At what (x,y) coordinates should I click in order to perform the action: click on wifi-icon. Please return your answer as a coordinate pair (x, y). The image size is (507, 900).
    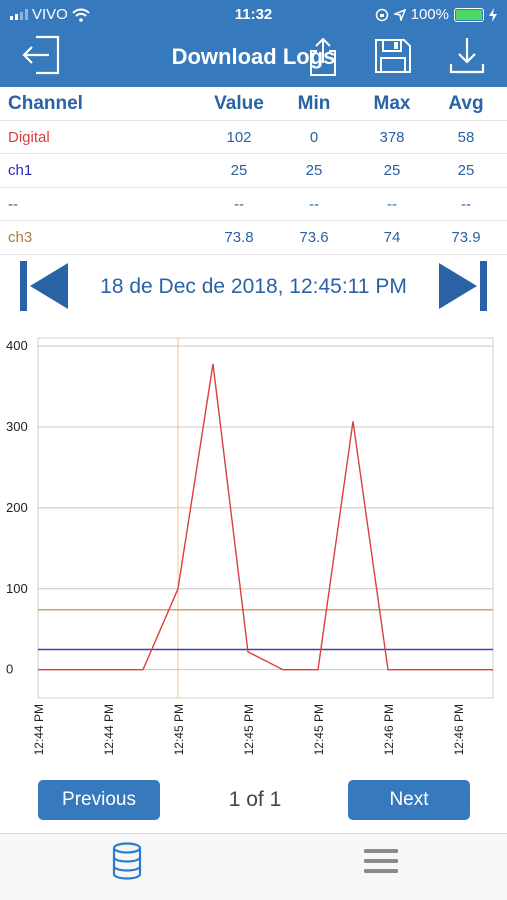
    Looking at the image, I should click on (81, 15).